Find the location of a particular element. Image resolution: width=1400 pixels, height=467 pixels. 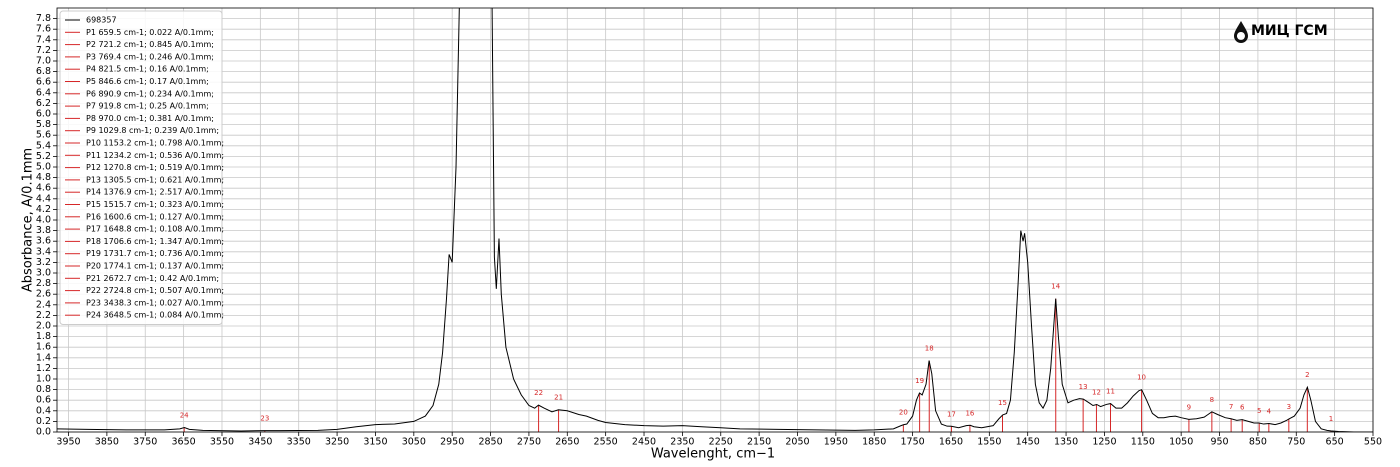

y-tick-label: 1.6 is located at coordinates (43, 347).